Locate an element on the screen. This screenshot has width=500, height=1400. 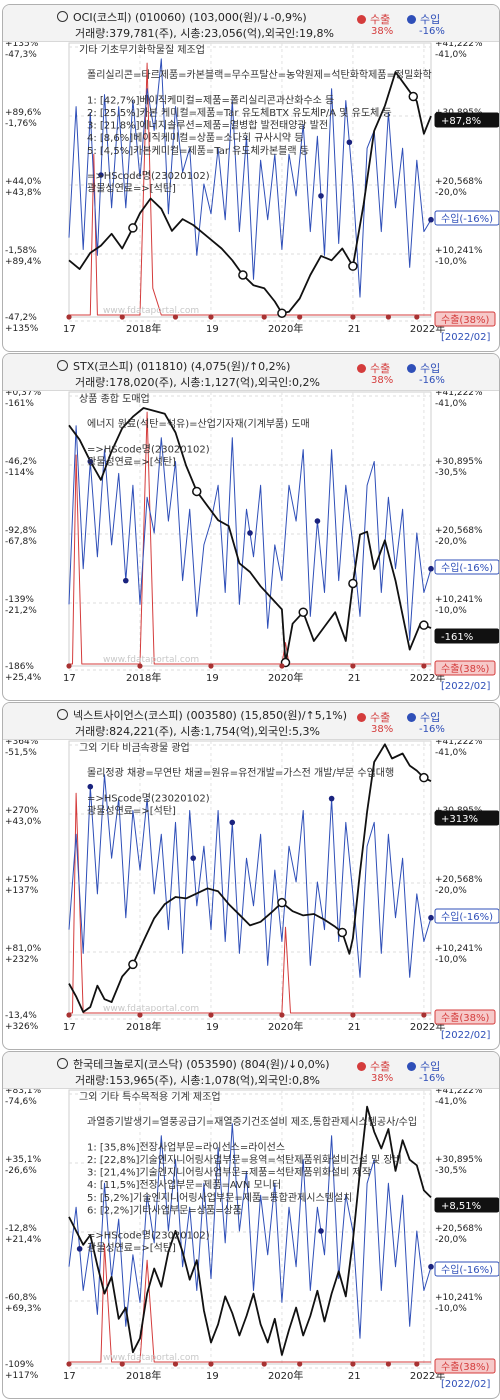
stock-title-text: OCI(코스피) (010060) (103,000(원)/↓-0,9%) is located at coordinates (190, 17).